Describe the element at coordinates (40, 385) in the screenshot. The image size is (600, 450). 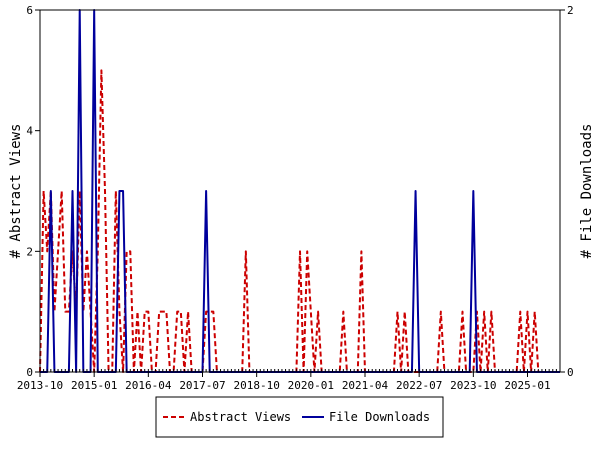
I see `x-tick-label: 2013-10` at that location.